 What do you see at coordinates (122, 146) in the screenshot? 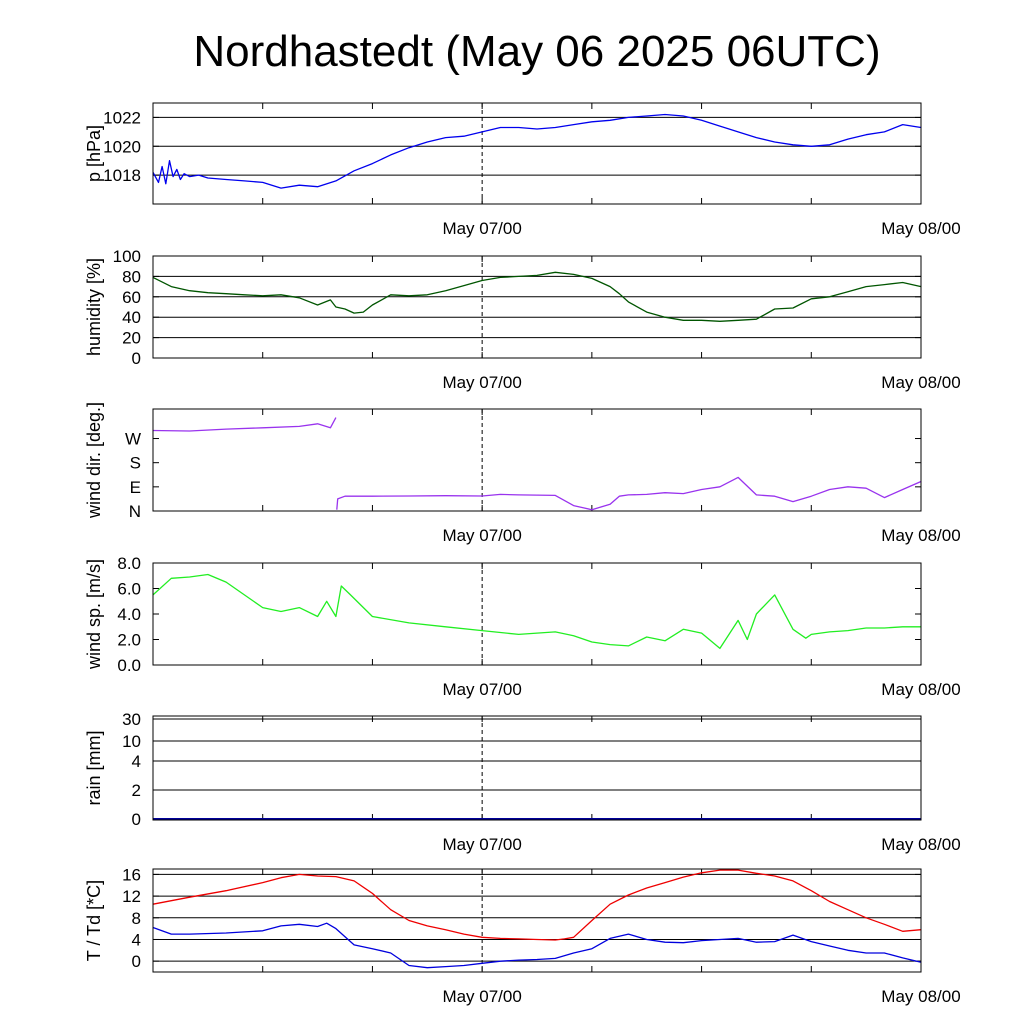
I see `y-tick-label: 1020` at bounding box center [122, 146].